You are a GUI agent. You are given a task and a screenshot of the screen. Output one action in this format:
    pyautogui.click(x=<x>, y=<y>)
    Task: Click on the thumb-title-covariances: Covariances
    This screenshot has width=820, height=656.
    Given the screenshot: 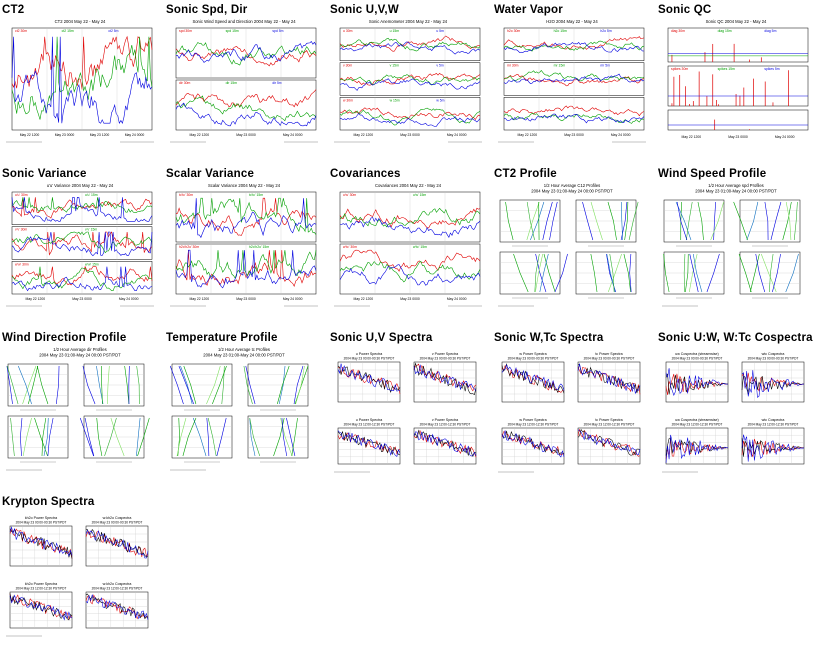 What is the action you would take?
    pyautogui.click(x=365, y=174)
    